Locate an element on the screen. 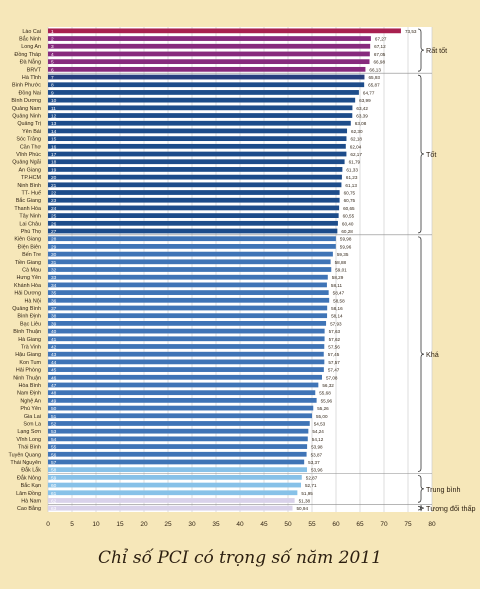 This screenshot has width=480, height=589. category-label: Hà Tĩnh is located at coordinates (31, 78).